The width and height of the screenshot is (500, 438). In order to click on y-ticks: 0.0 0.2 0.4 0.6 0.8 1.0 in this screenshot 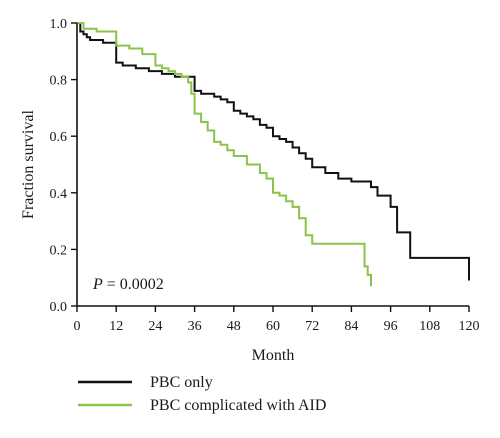, I will do `click(63, 166)`.